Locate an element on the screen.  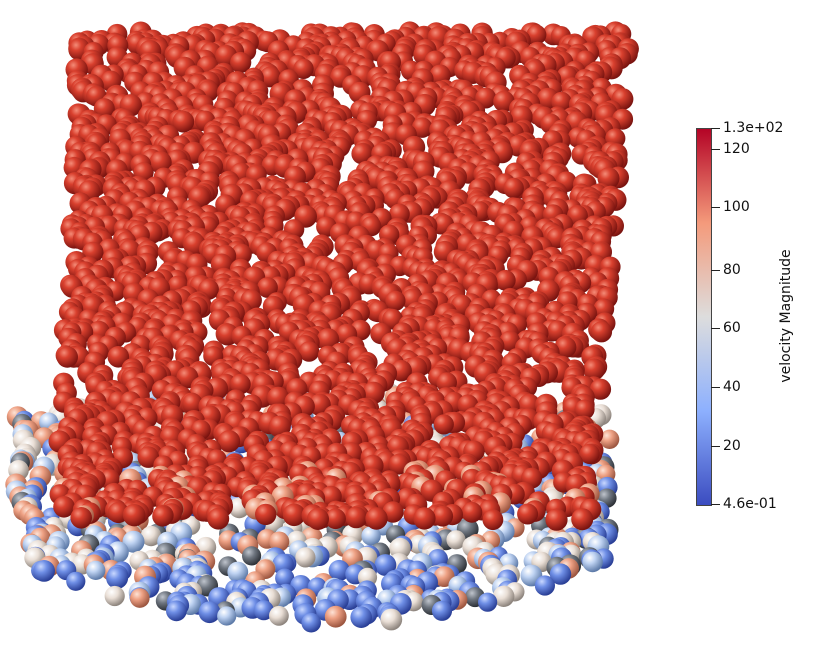
colorbar-tick-label: 20 is located at coordinates (732, 446).